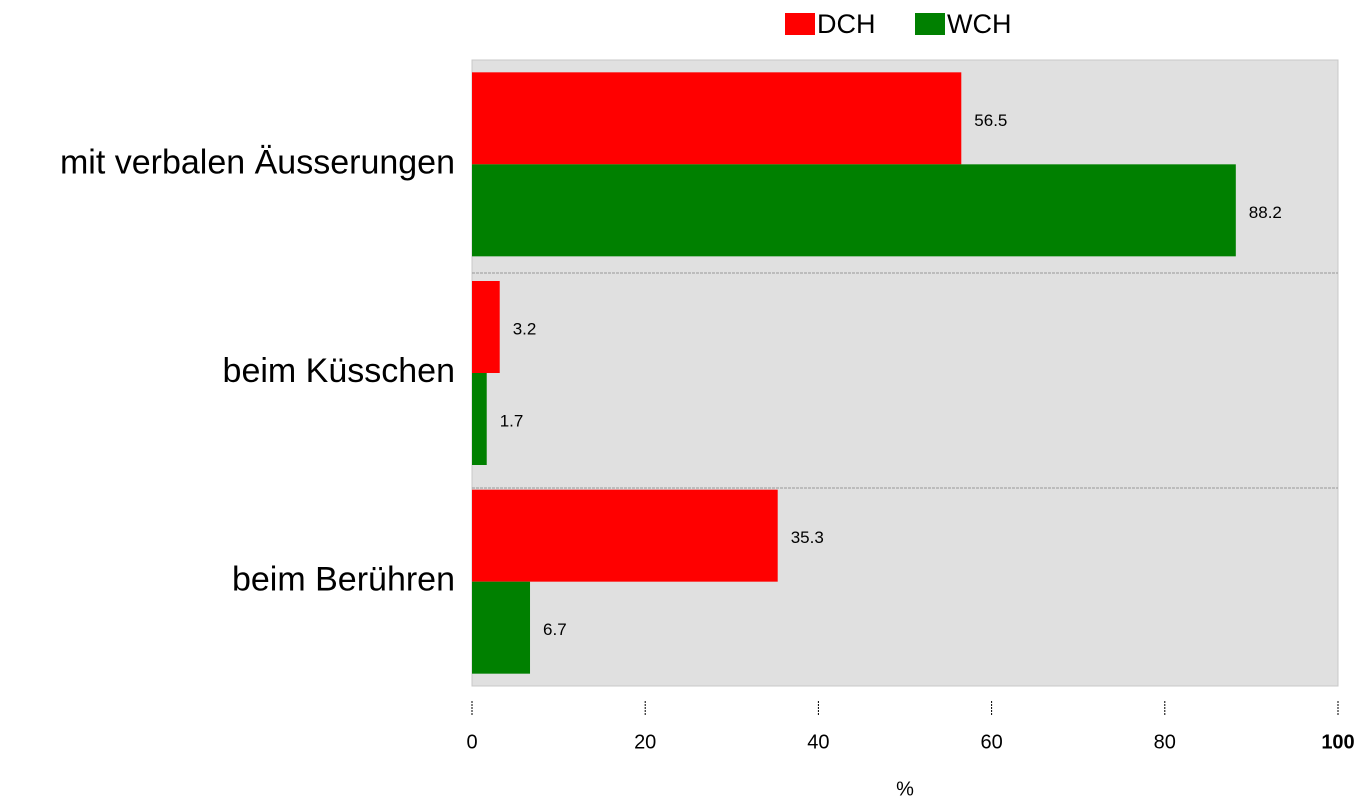  What do you see at coordinates (979, 24) in the screenshot?
I see `legend-label: WCH` at bounding box center [979, 24].